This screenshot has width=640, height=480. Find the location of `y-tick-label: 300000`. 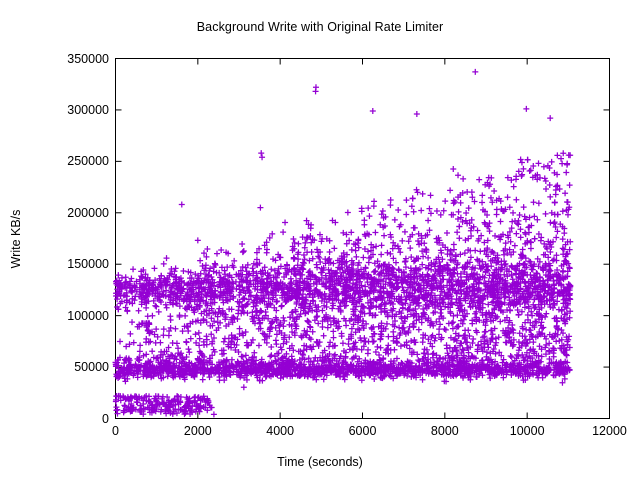

y-tick-label: 300000 is located at coordinates (88, 109).